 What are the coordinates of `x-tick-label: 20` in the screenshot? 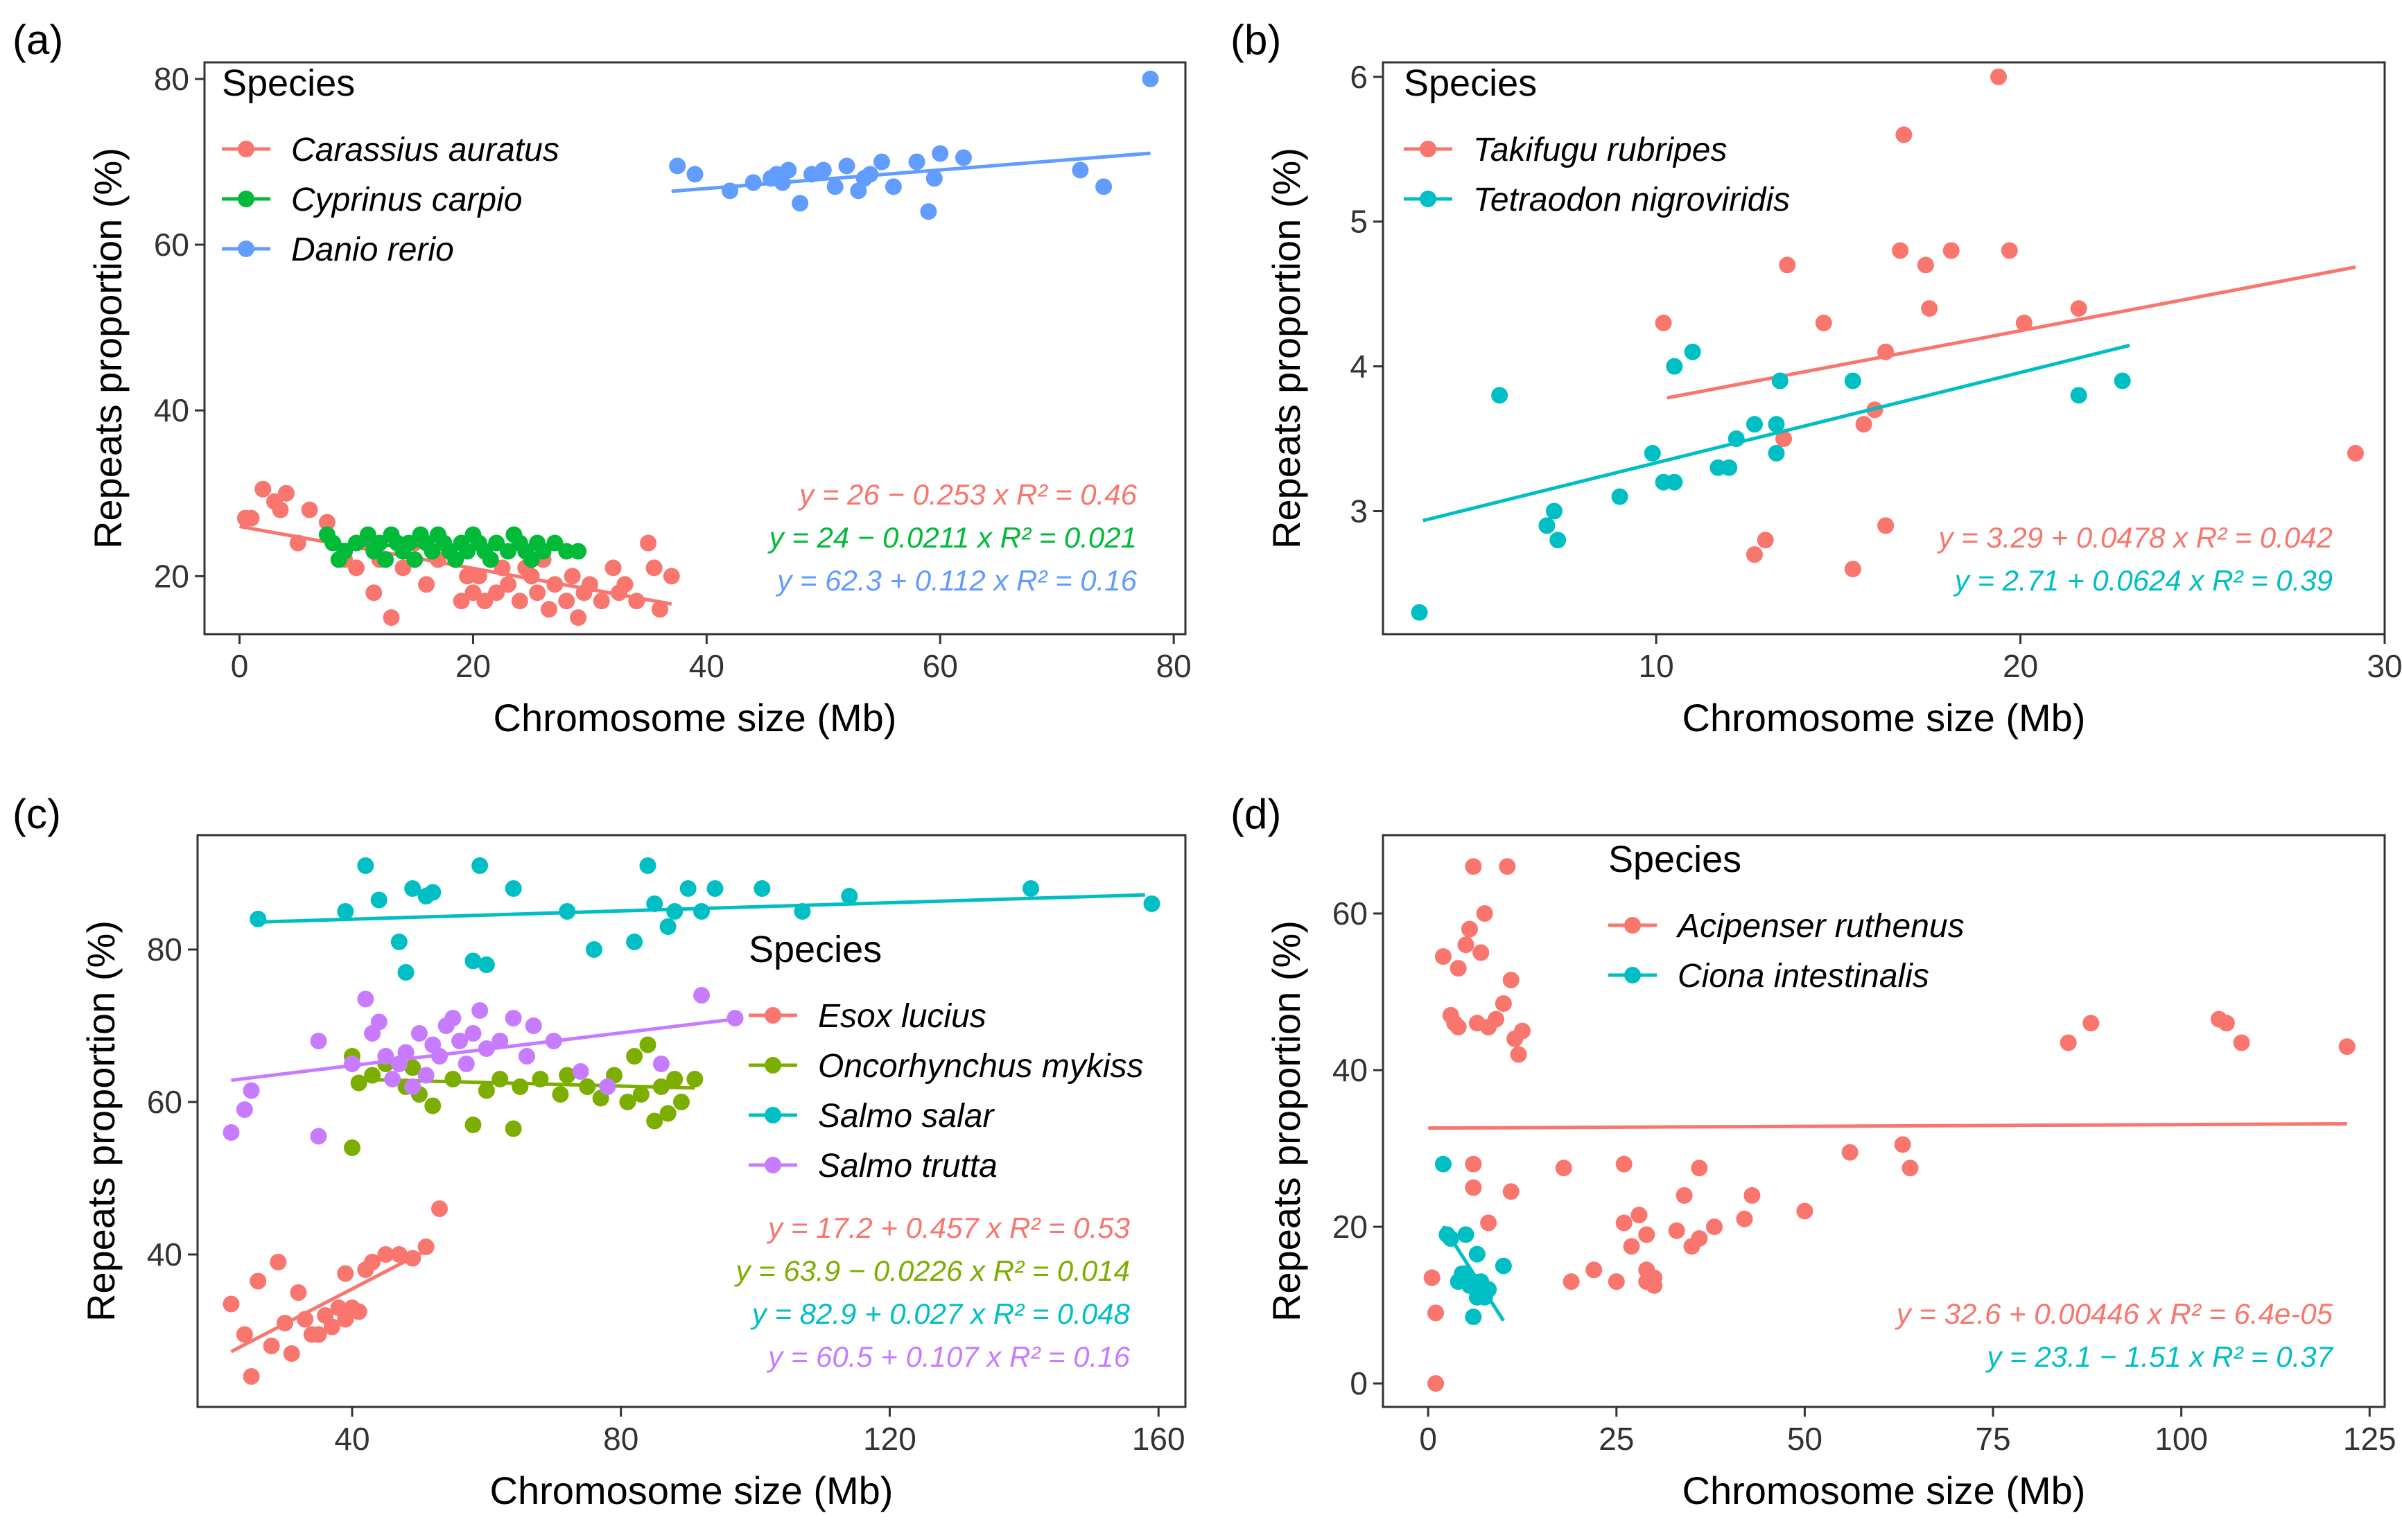 It's located at (2020, 666).